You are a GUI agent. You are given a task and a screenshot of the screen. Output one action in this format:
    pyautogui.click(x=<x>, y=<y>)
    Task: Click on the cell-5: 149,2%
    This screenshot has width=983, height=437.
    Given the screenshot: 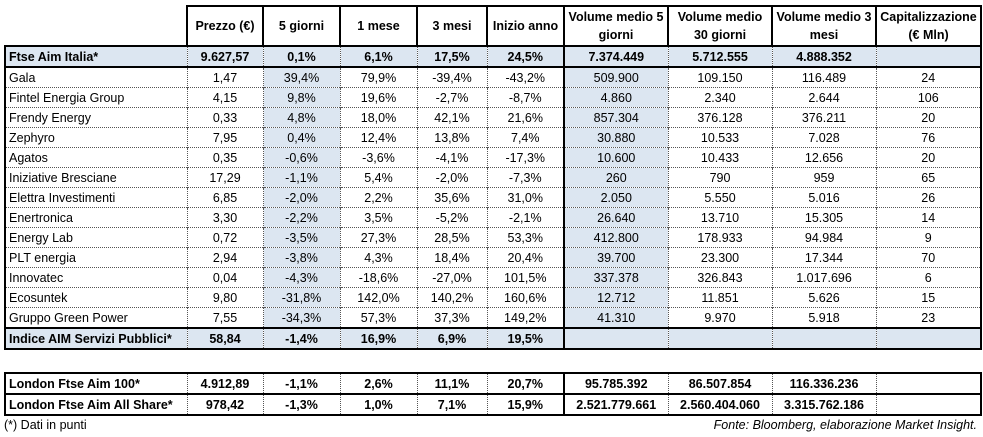 What is the action you would take?
    pyautogui.click(x=525, y=317)
    